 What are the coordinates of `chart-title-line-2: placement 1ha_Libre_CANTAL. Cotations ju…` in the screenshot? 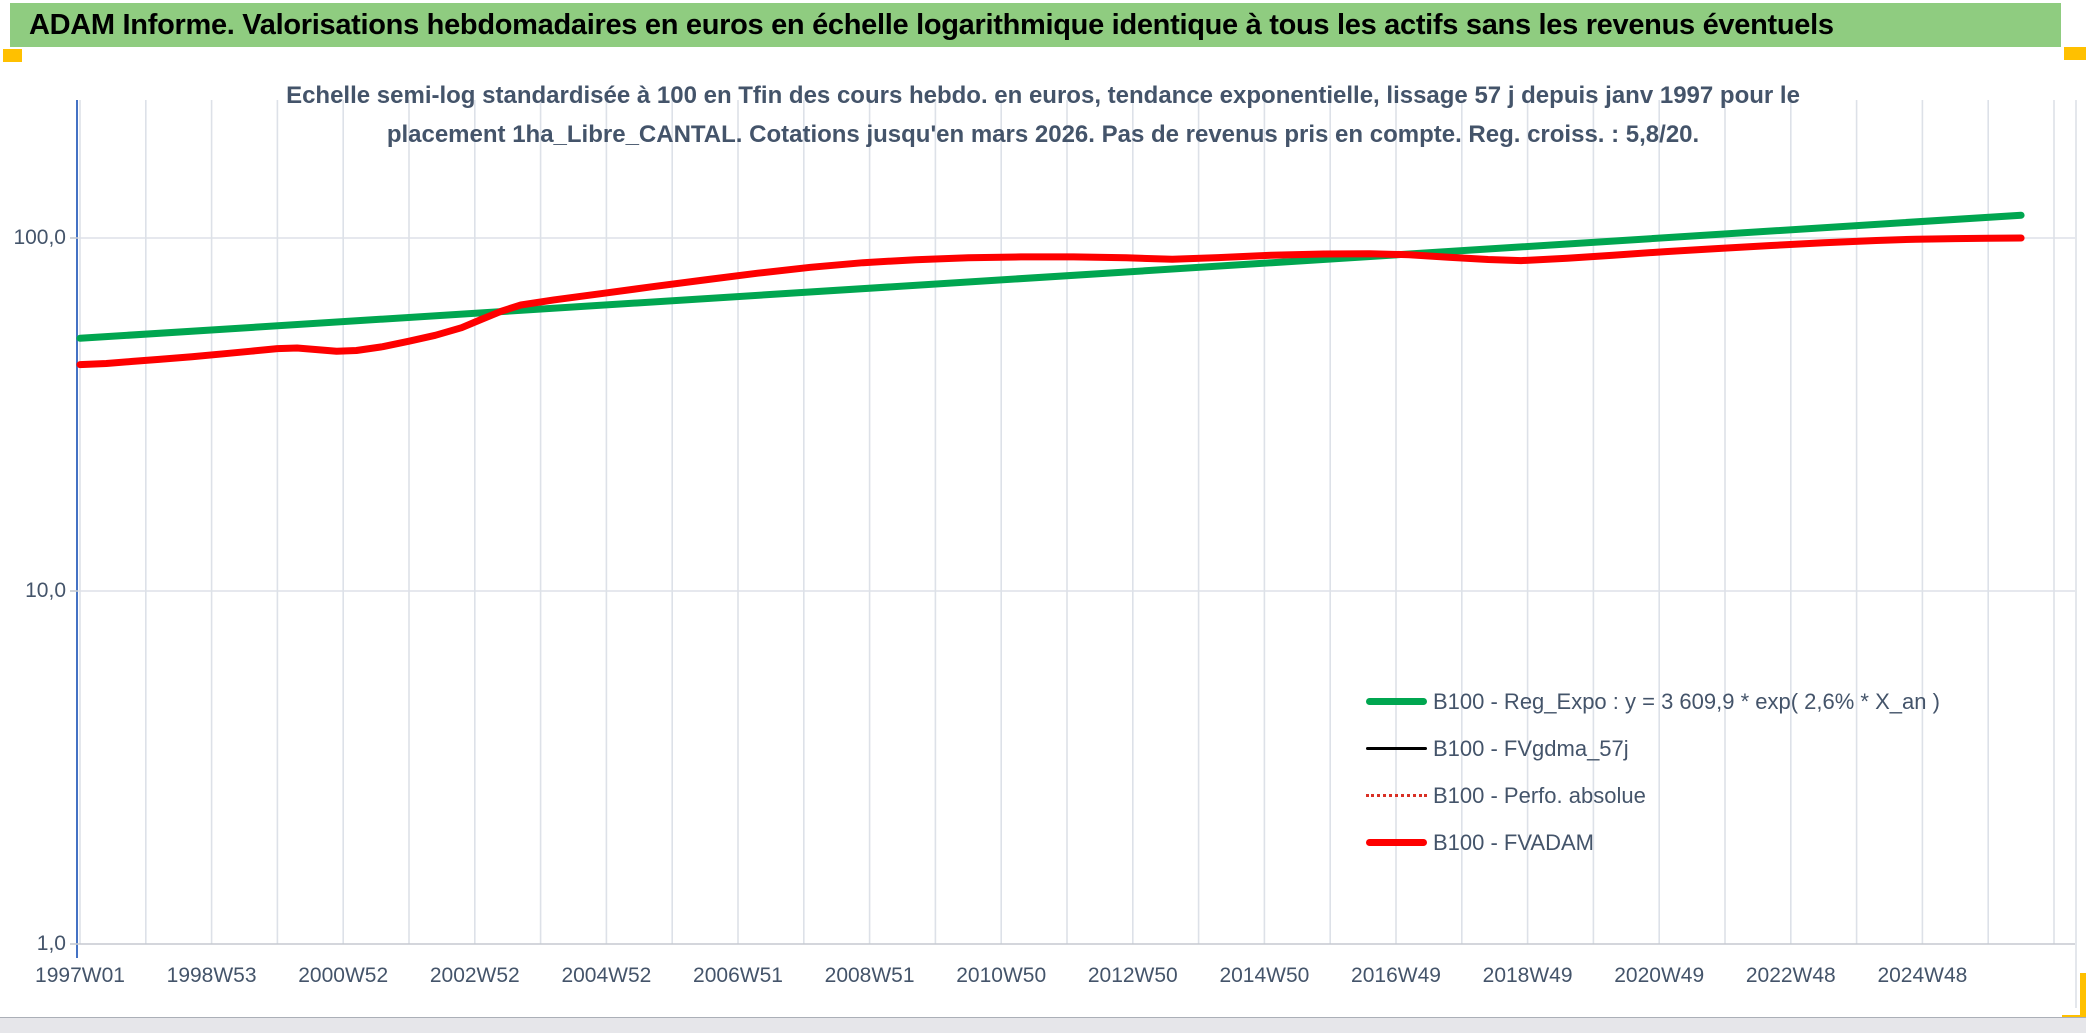 It's located at (1043, 134).